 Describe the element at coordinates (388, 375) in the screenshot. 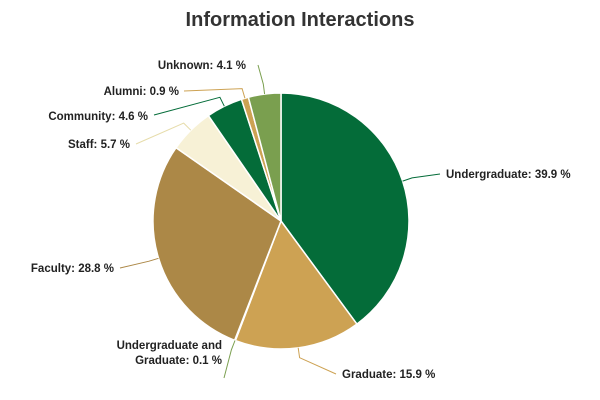

I see `slice-label-graduate: Graduate: 15.9 %` at that location.